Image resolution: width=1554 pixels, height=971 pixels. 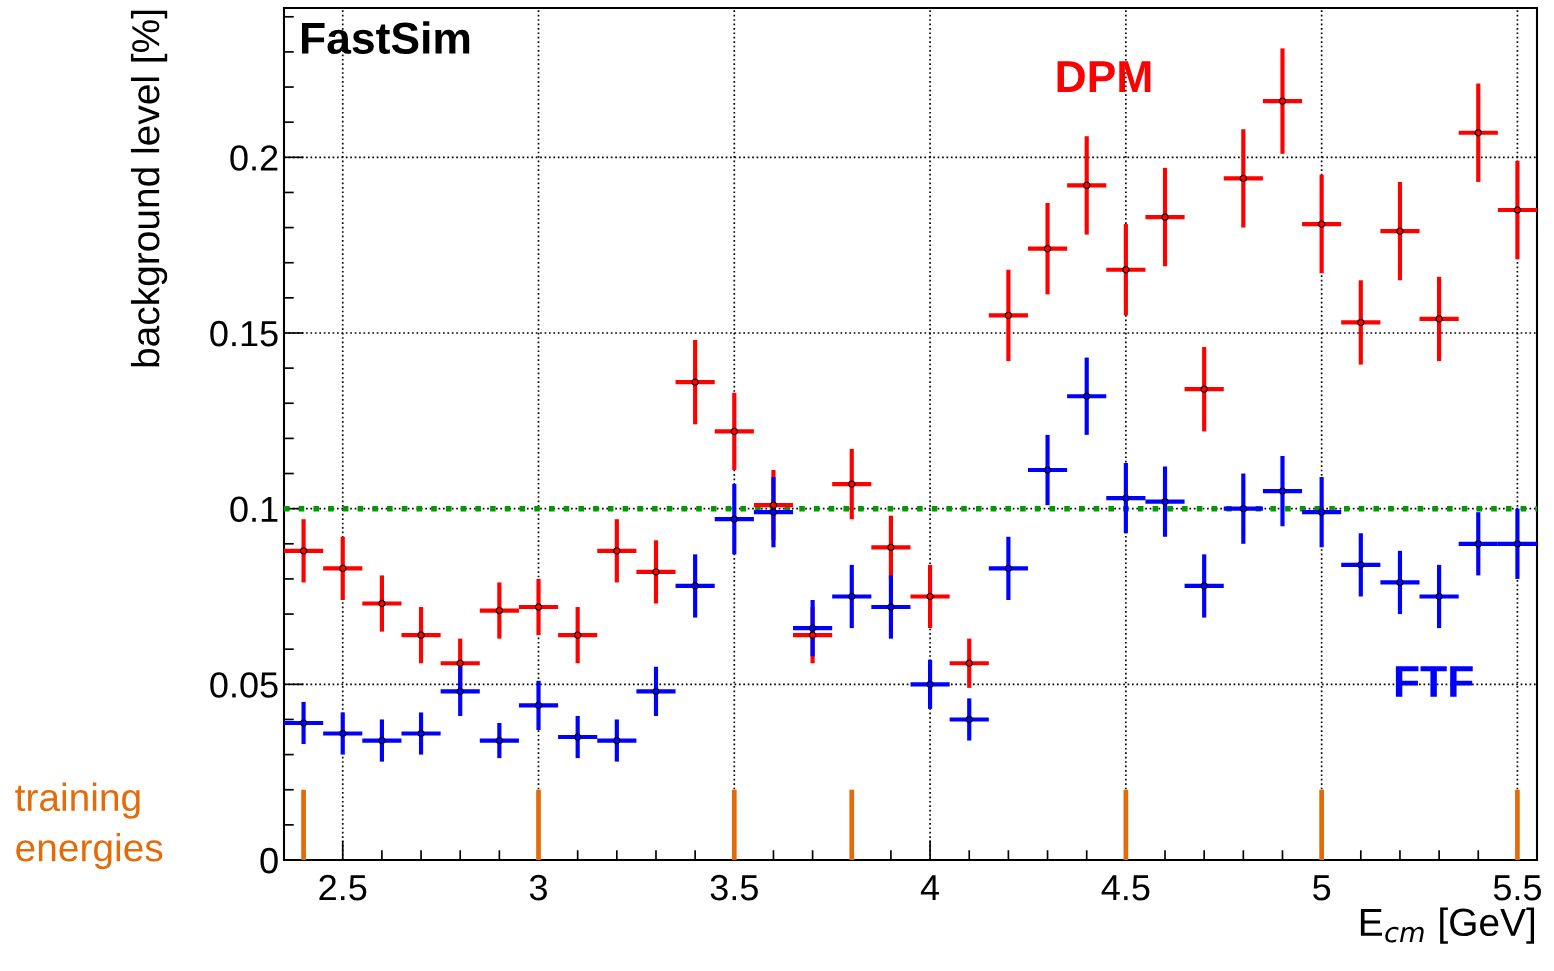 What do you see at coordinates (244, 685) in the screenshot?
I see `y-tick-label: 0.05` at bounding box center [244, 685].